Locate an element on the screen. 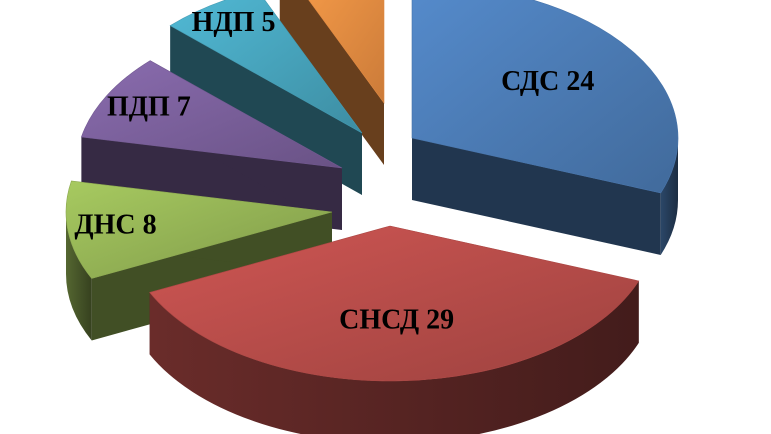 The height and width of the screenshot is (434, 771). data-label-СДС: СДС 24 is located at coordinates (547, 81).